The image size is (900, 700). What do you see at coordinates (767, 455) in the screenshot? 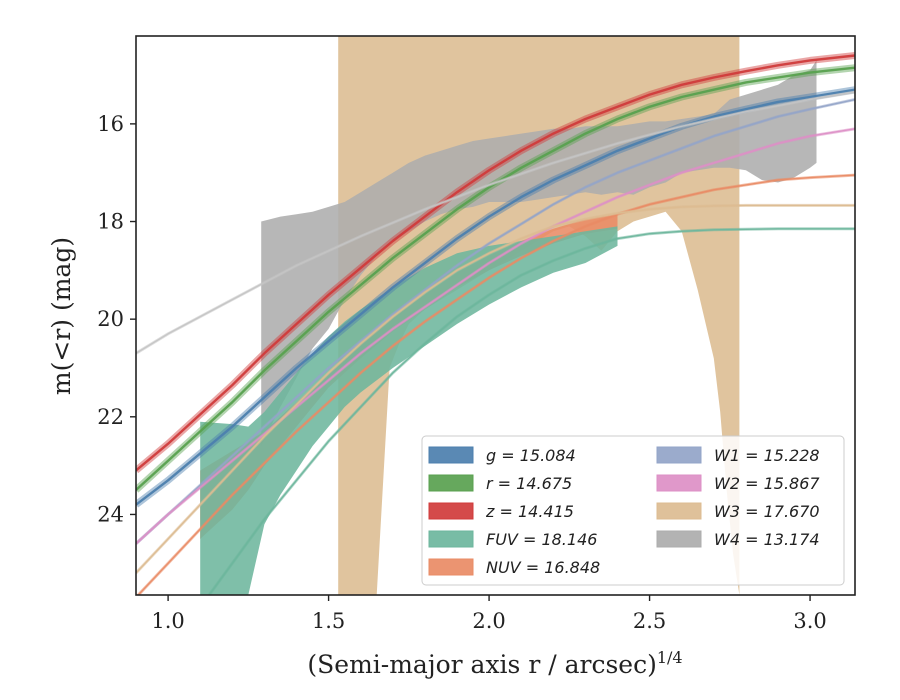
I see `legend-label-w1: W1 = 15.228` at bounding box center [767, 455].